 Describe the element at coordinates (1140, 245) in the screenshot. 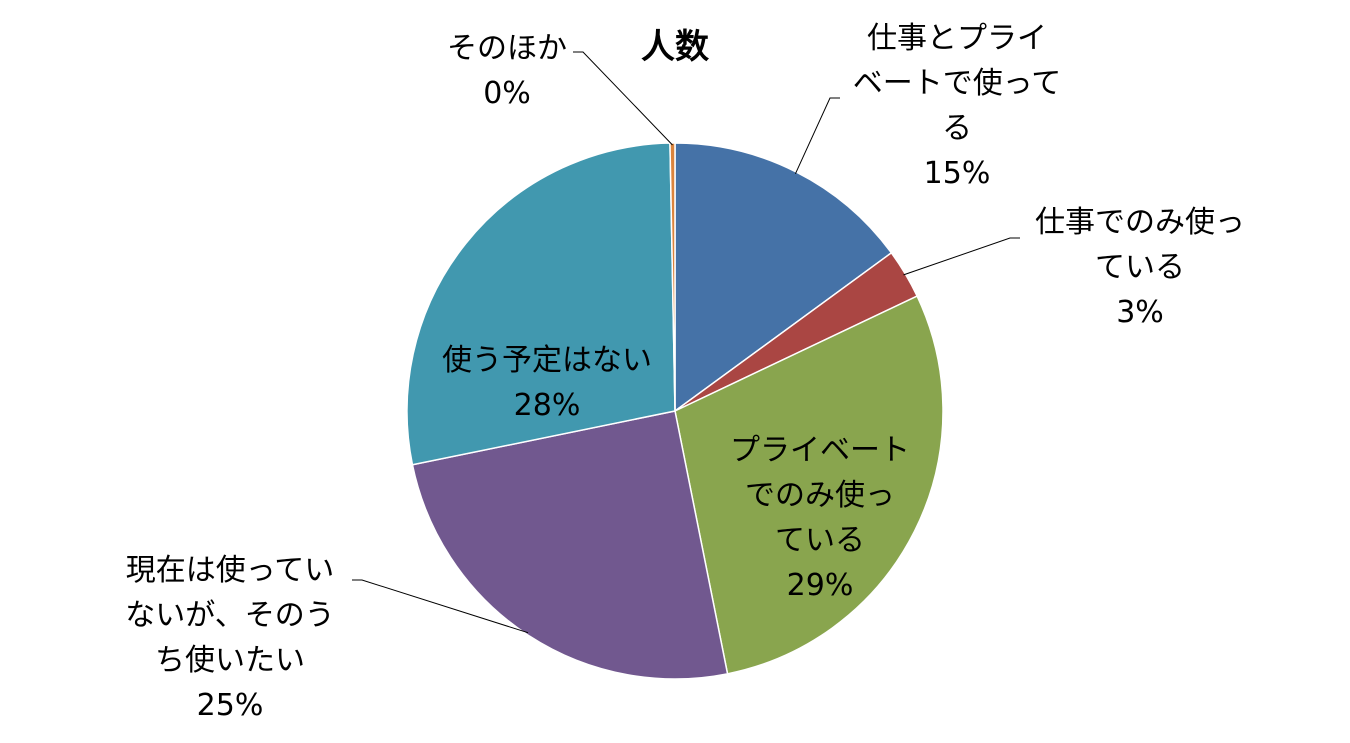

I see `slice-category-label: 仕事でのみ使っている` at that location.